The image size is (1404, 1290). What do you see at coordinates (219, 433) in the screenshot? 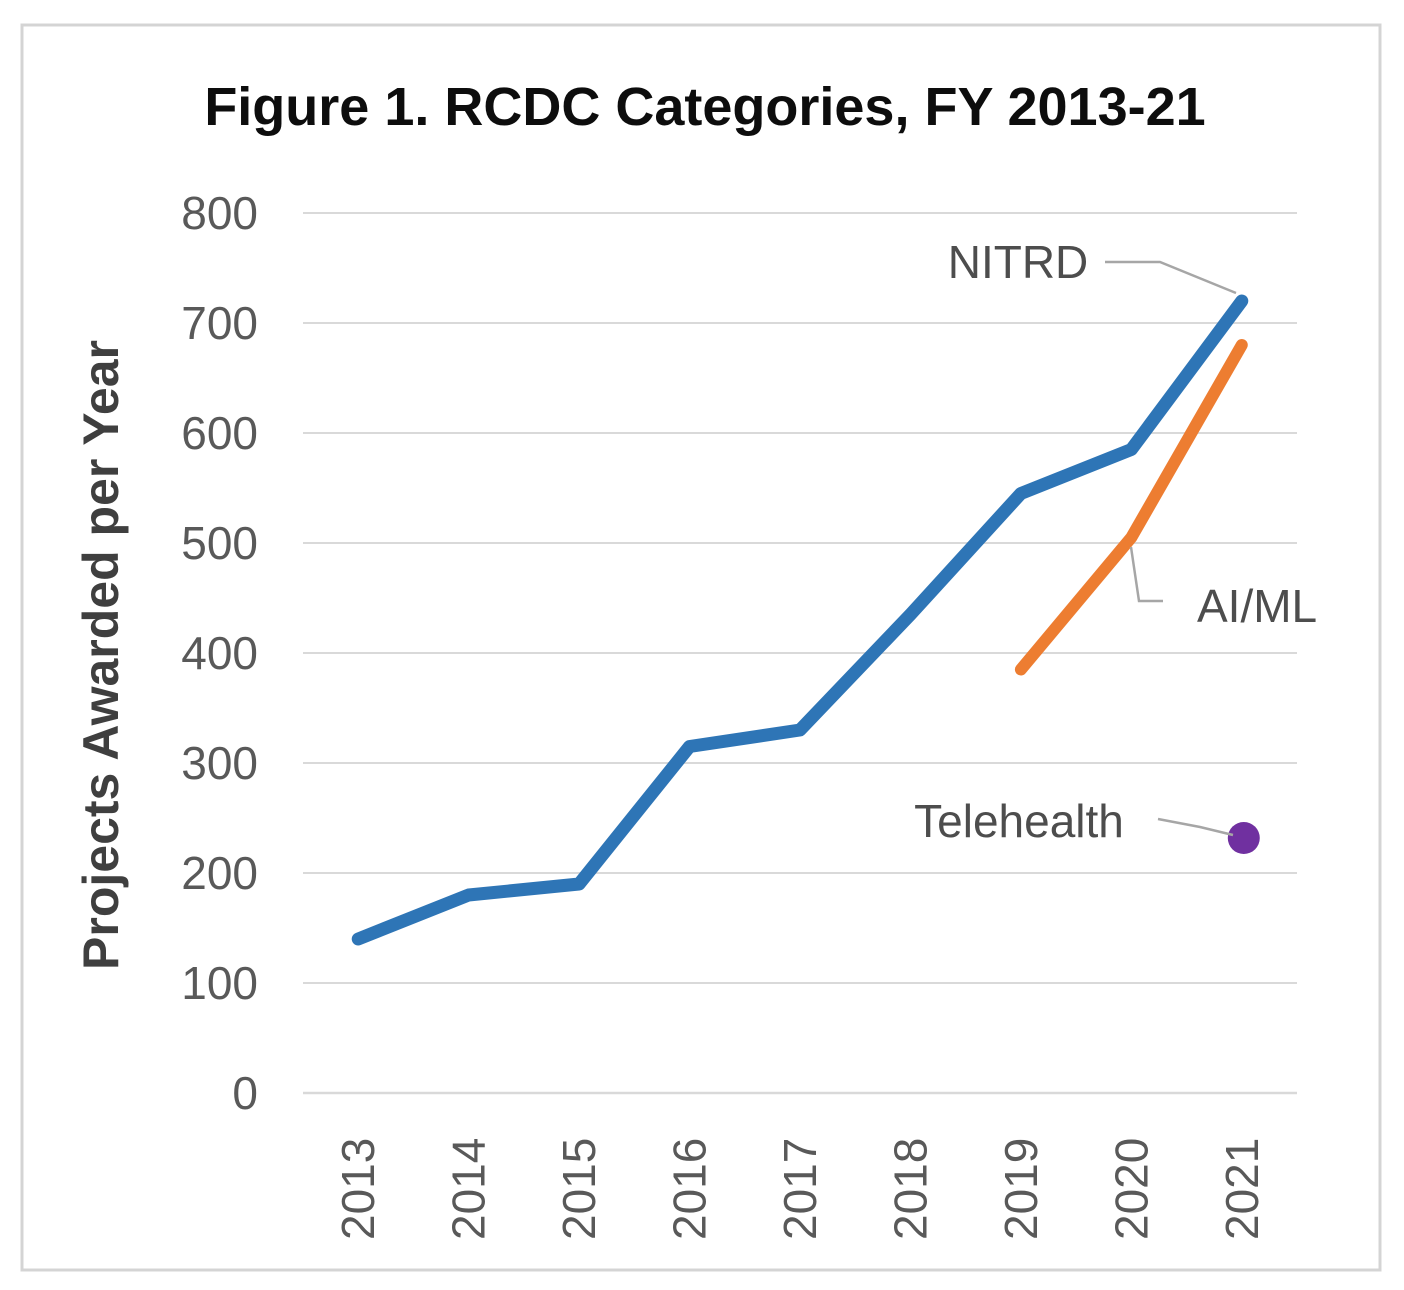
I see `y-tick-label: 600` at bounding box center [219, 433].